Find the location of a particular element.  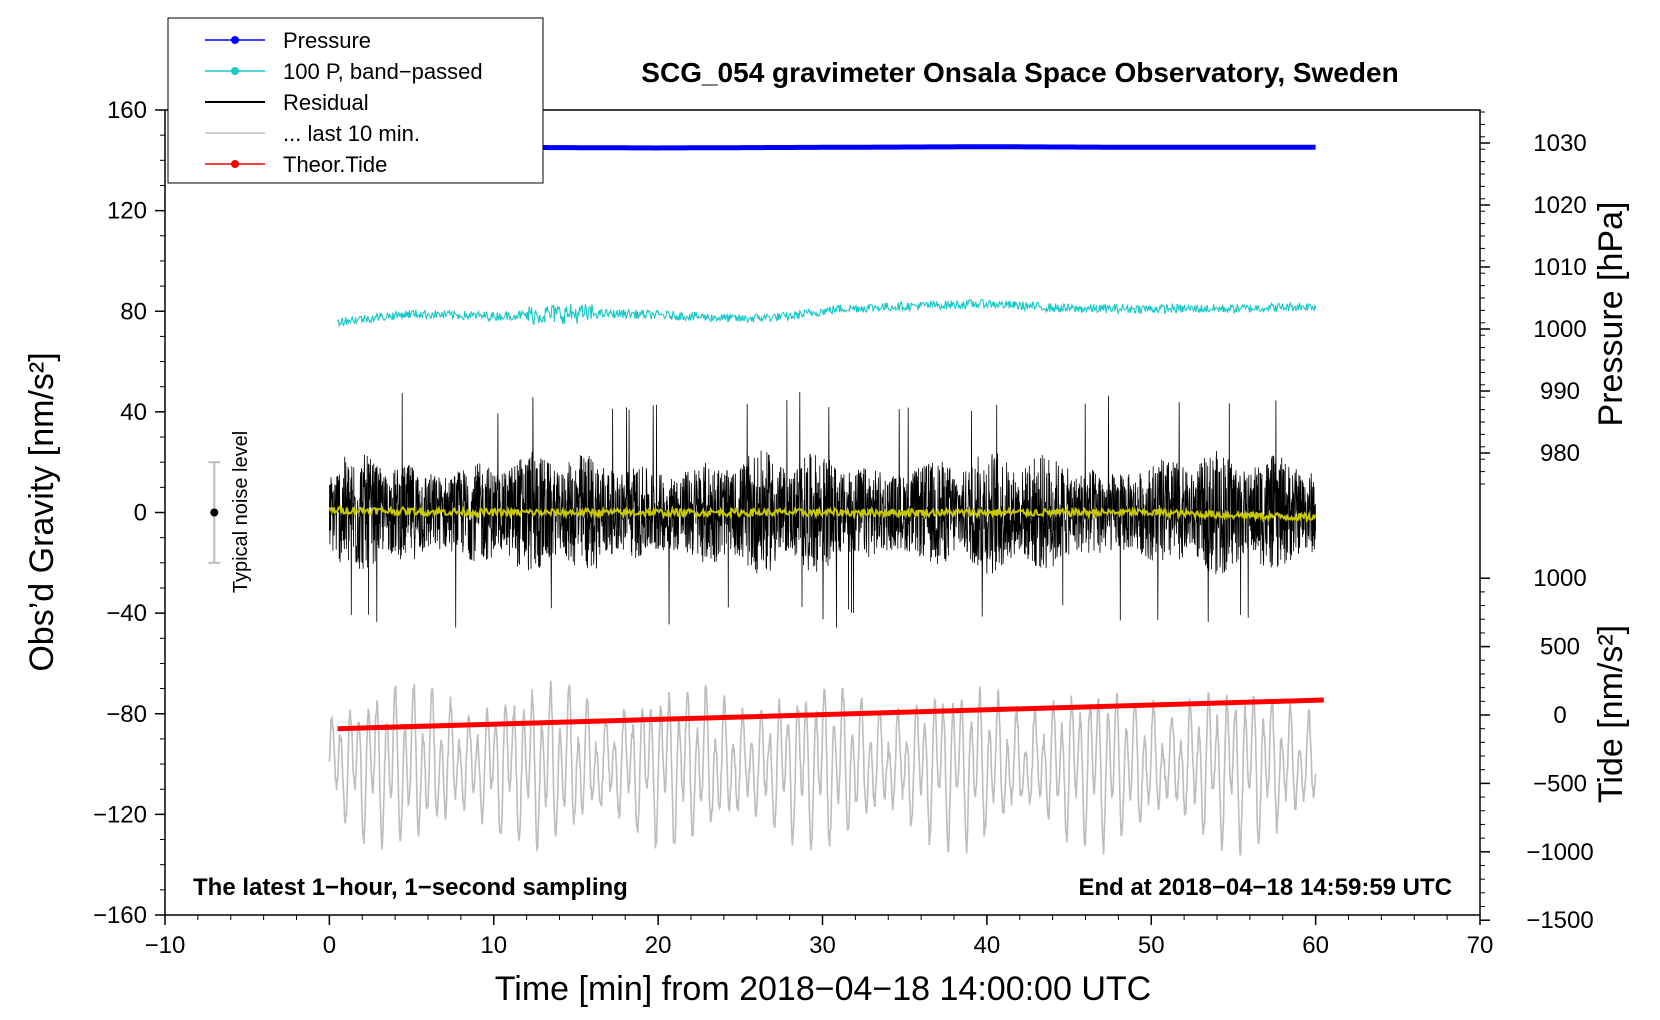

pressure-axis: 1030 1020 1010 1000 990 980 is located at coordinates (1533, 298).